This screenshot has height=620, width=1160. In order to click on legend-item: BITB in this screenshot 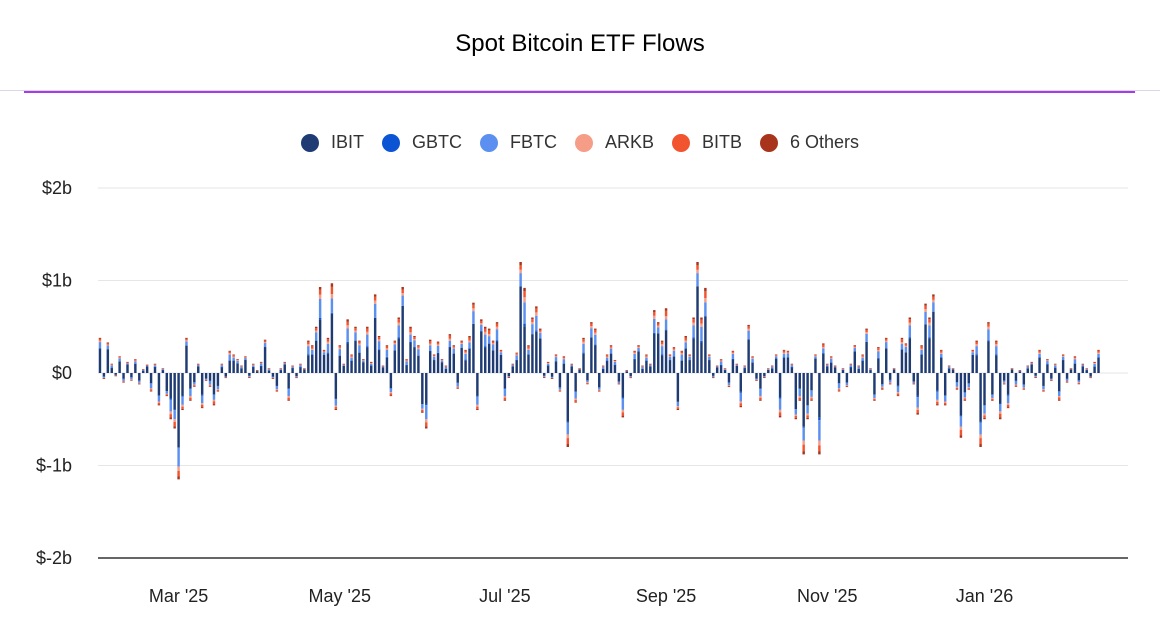, I will do `click(707, 142)`.